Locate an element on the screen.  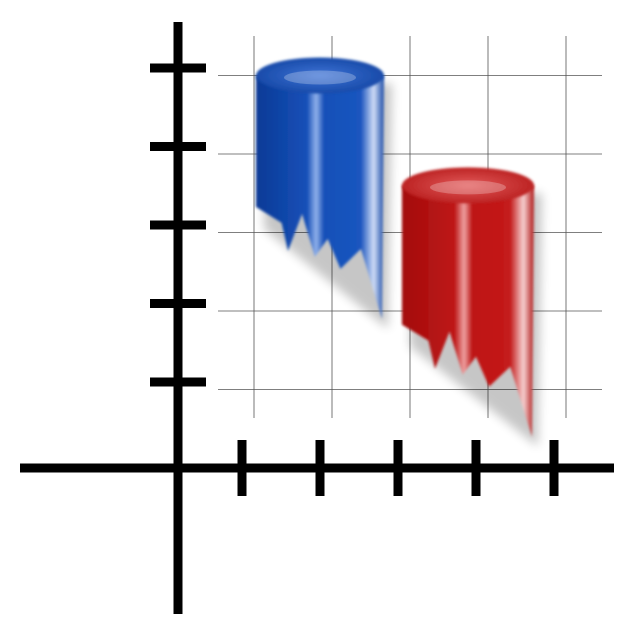
bar-series-1-cap is located at coordinates (320, 75).